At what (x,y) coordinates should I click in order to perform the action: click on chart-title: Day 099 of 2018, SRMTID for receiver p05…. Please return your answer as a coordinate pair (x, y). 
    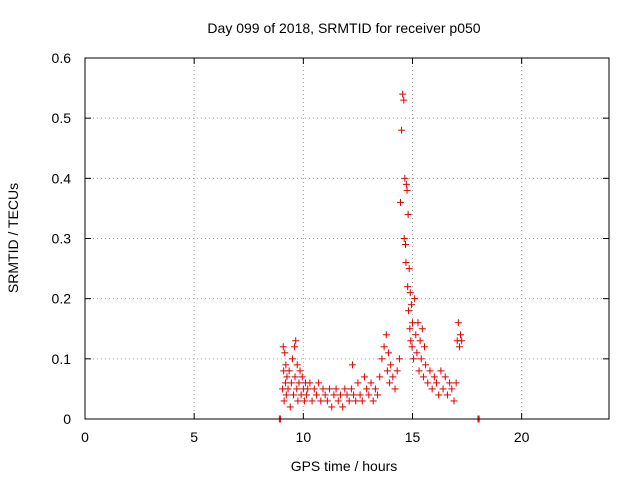
    Looking at the image, I should click on (343, 28).